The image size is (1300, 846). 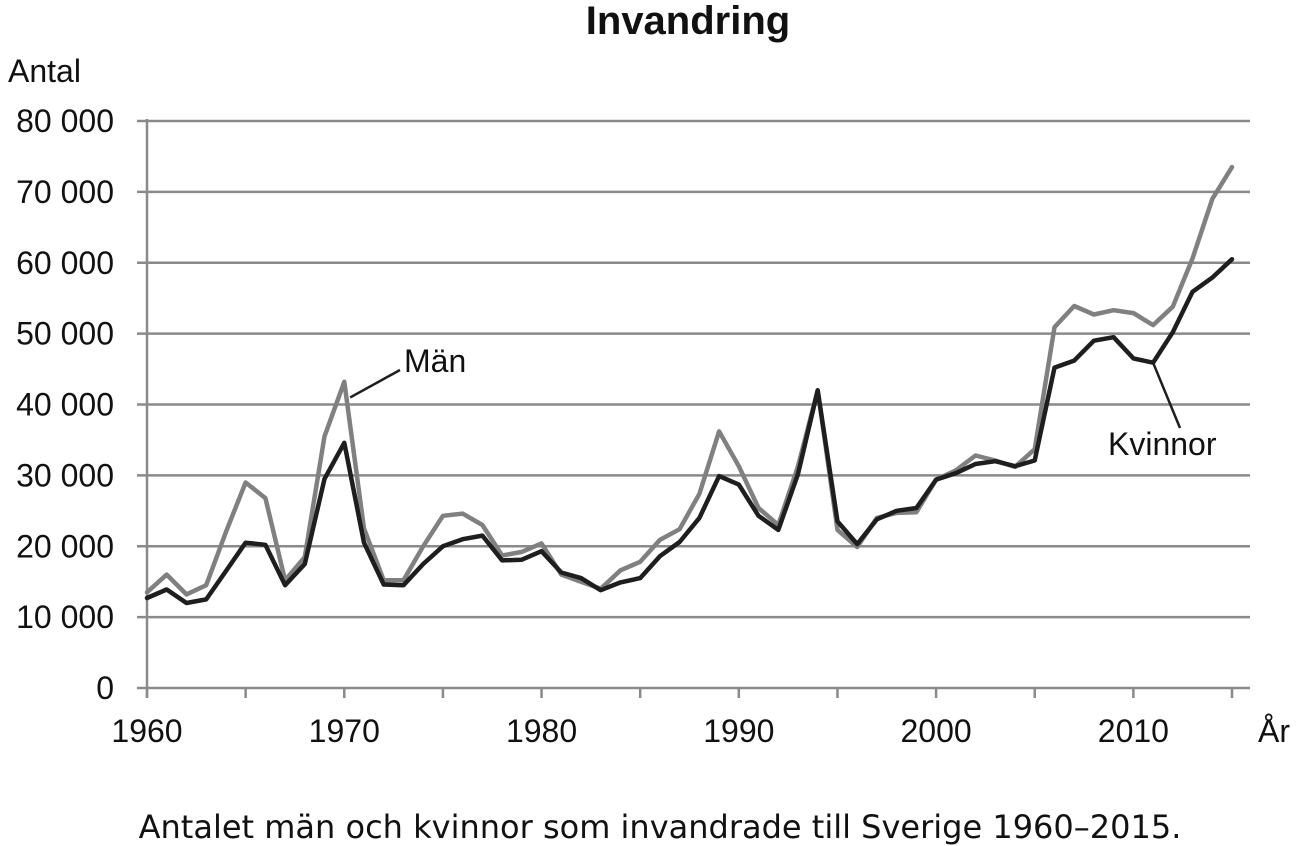 What do you see at coordinates (105, 688) in the screenshot?
I see `y-tick-label: 0` at bounding box center [105, 688].